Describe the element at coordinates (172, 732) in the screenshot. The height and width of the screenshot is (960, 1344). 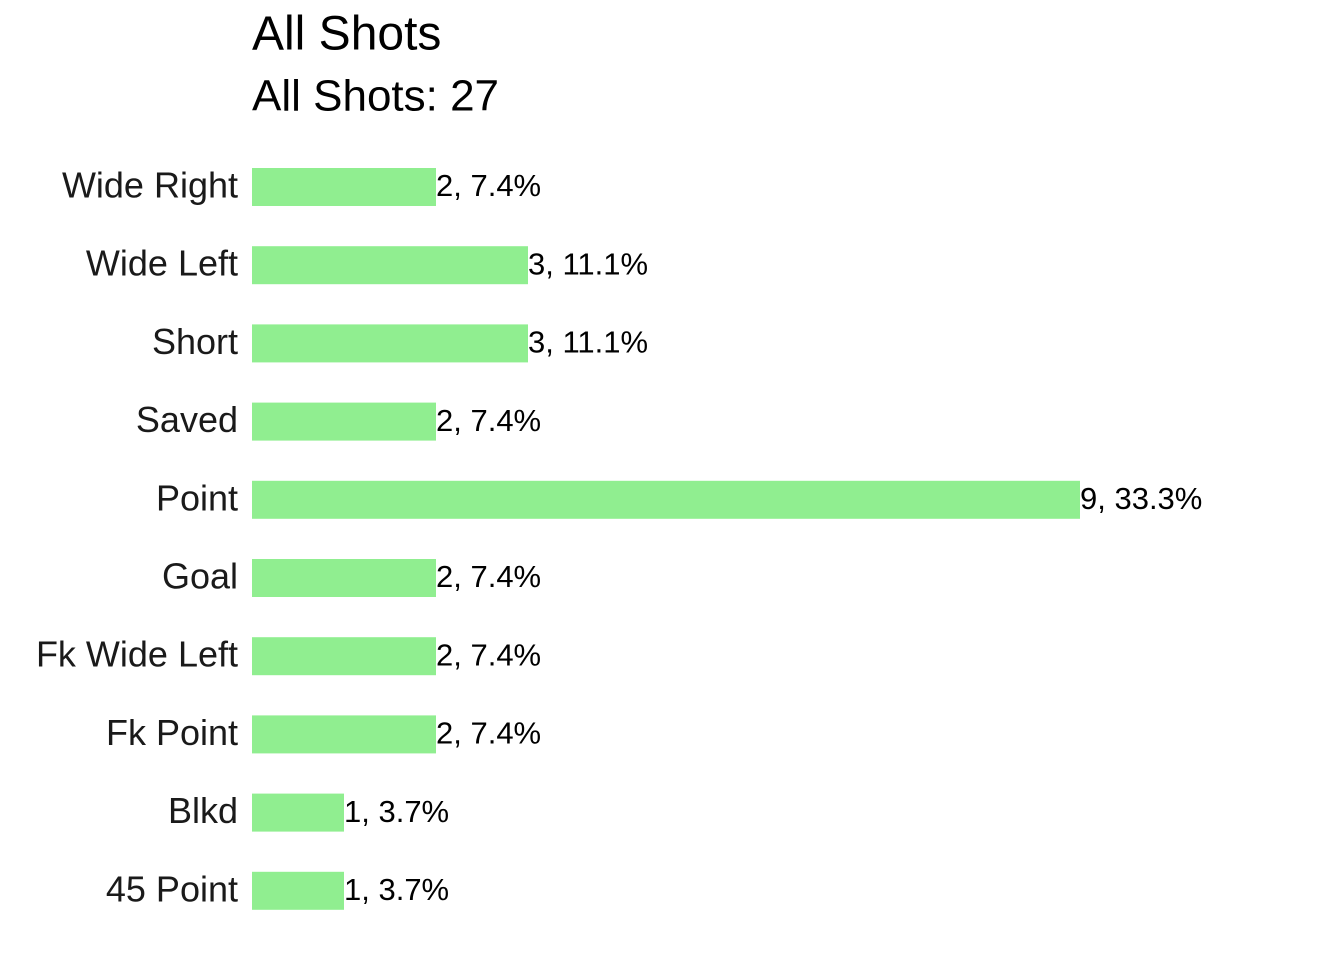
I see `y-tick-label: Fk Point` at that location.